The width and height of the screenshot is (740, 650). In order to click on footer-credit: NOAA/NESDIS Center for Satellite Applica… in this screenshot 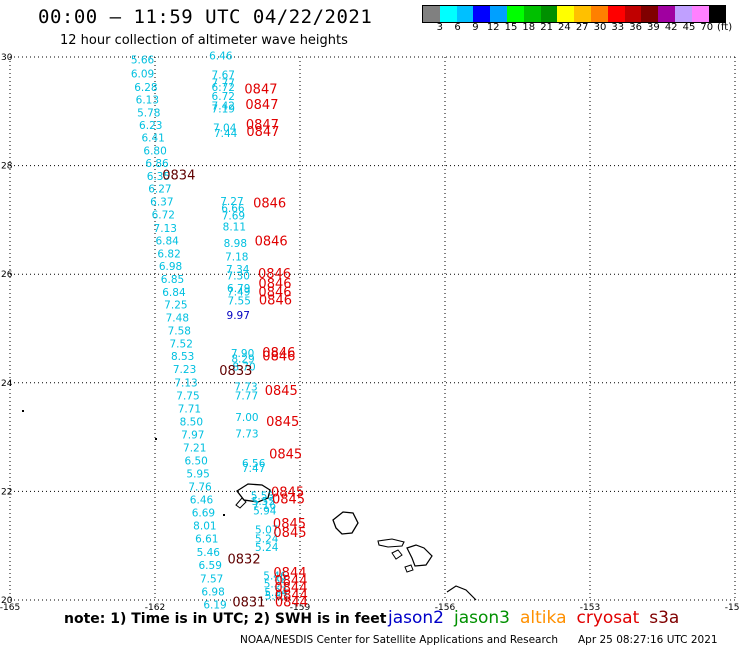, I will do `click(399, 640)`.